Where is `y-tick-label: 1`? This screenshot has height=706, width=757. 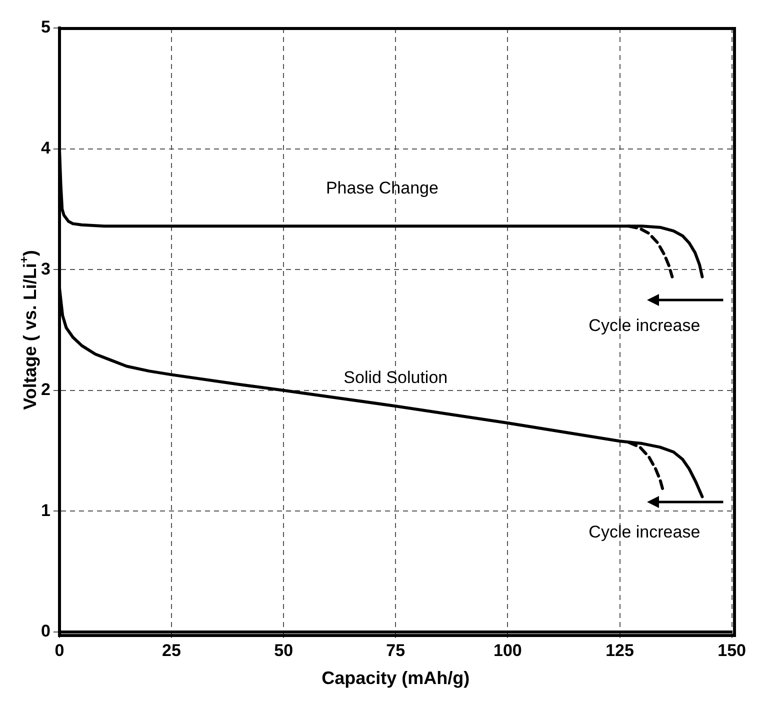 y-tick-label: 1 is located at coordinates (45, 510).